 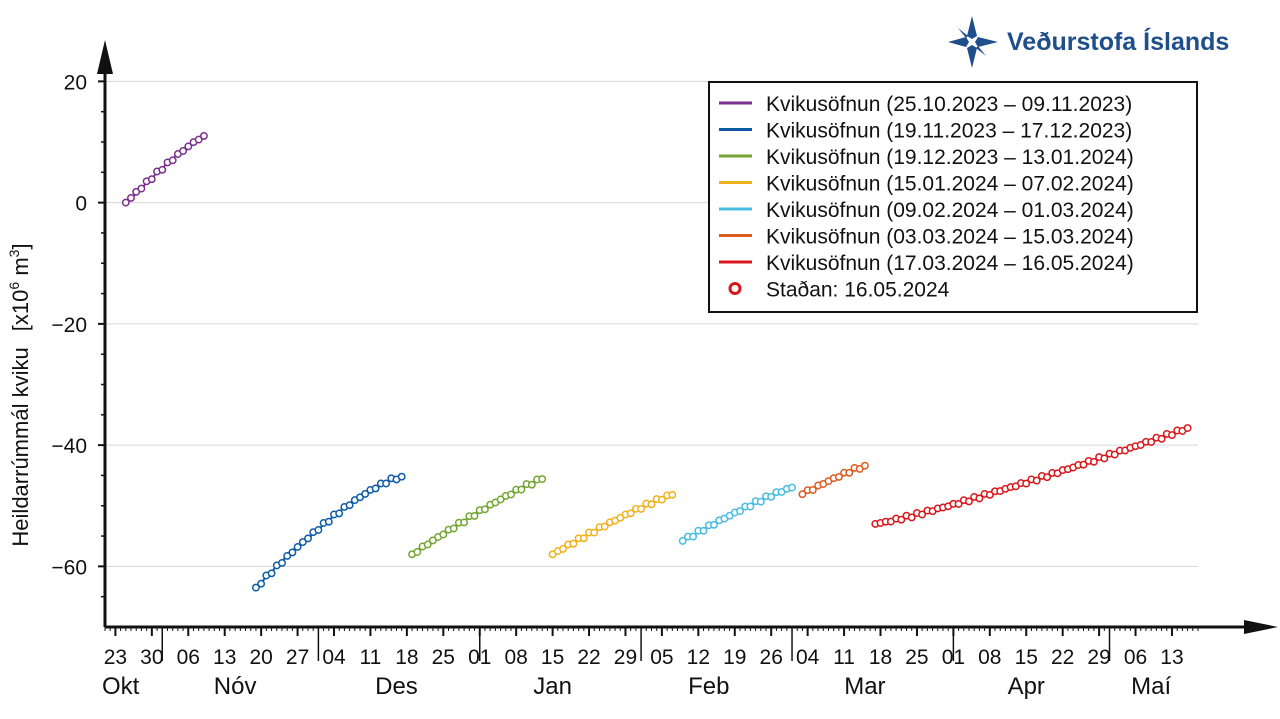 What do you see at coordinates (1261, 627) in the screenshot?
I see `x-axis-arrow-icon` at bounding box center [1261, 627].